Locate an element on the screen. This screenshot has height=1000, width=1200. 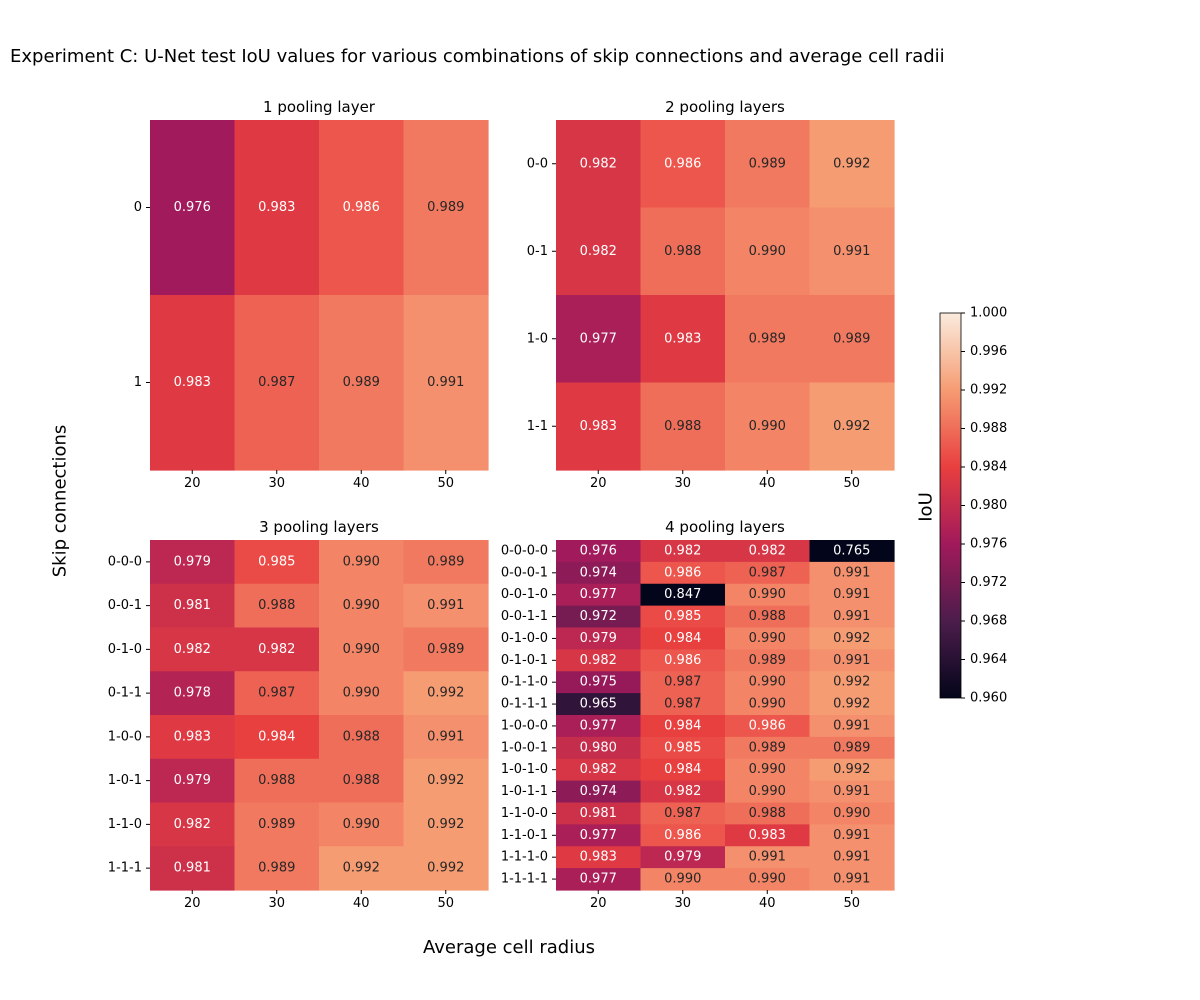
cell-value-label: 0.976 is located at coordinates (192, 207).